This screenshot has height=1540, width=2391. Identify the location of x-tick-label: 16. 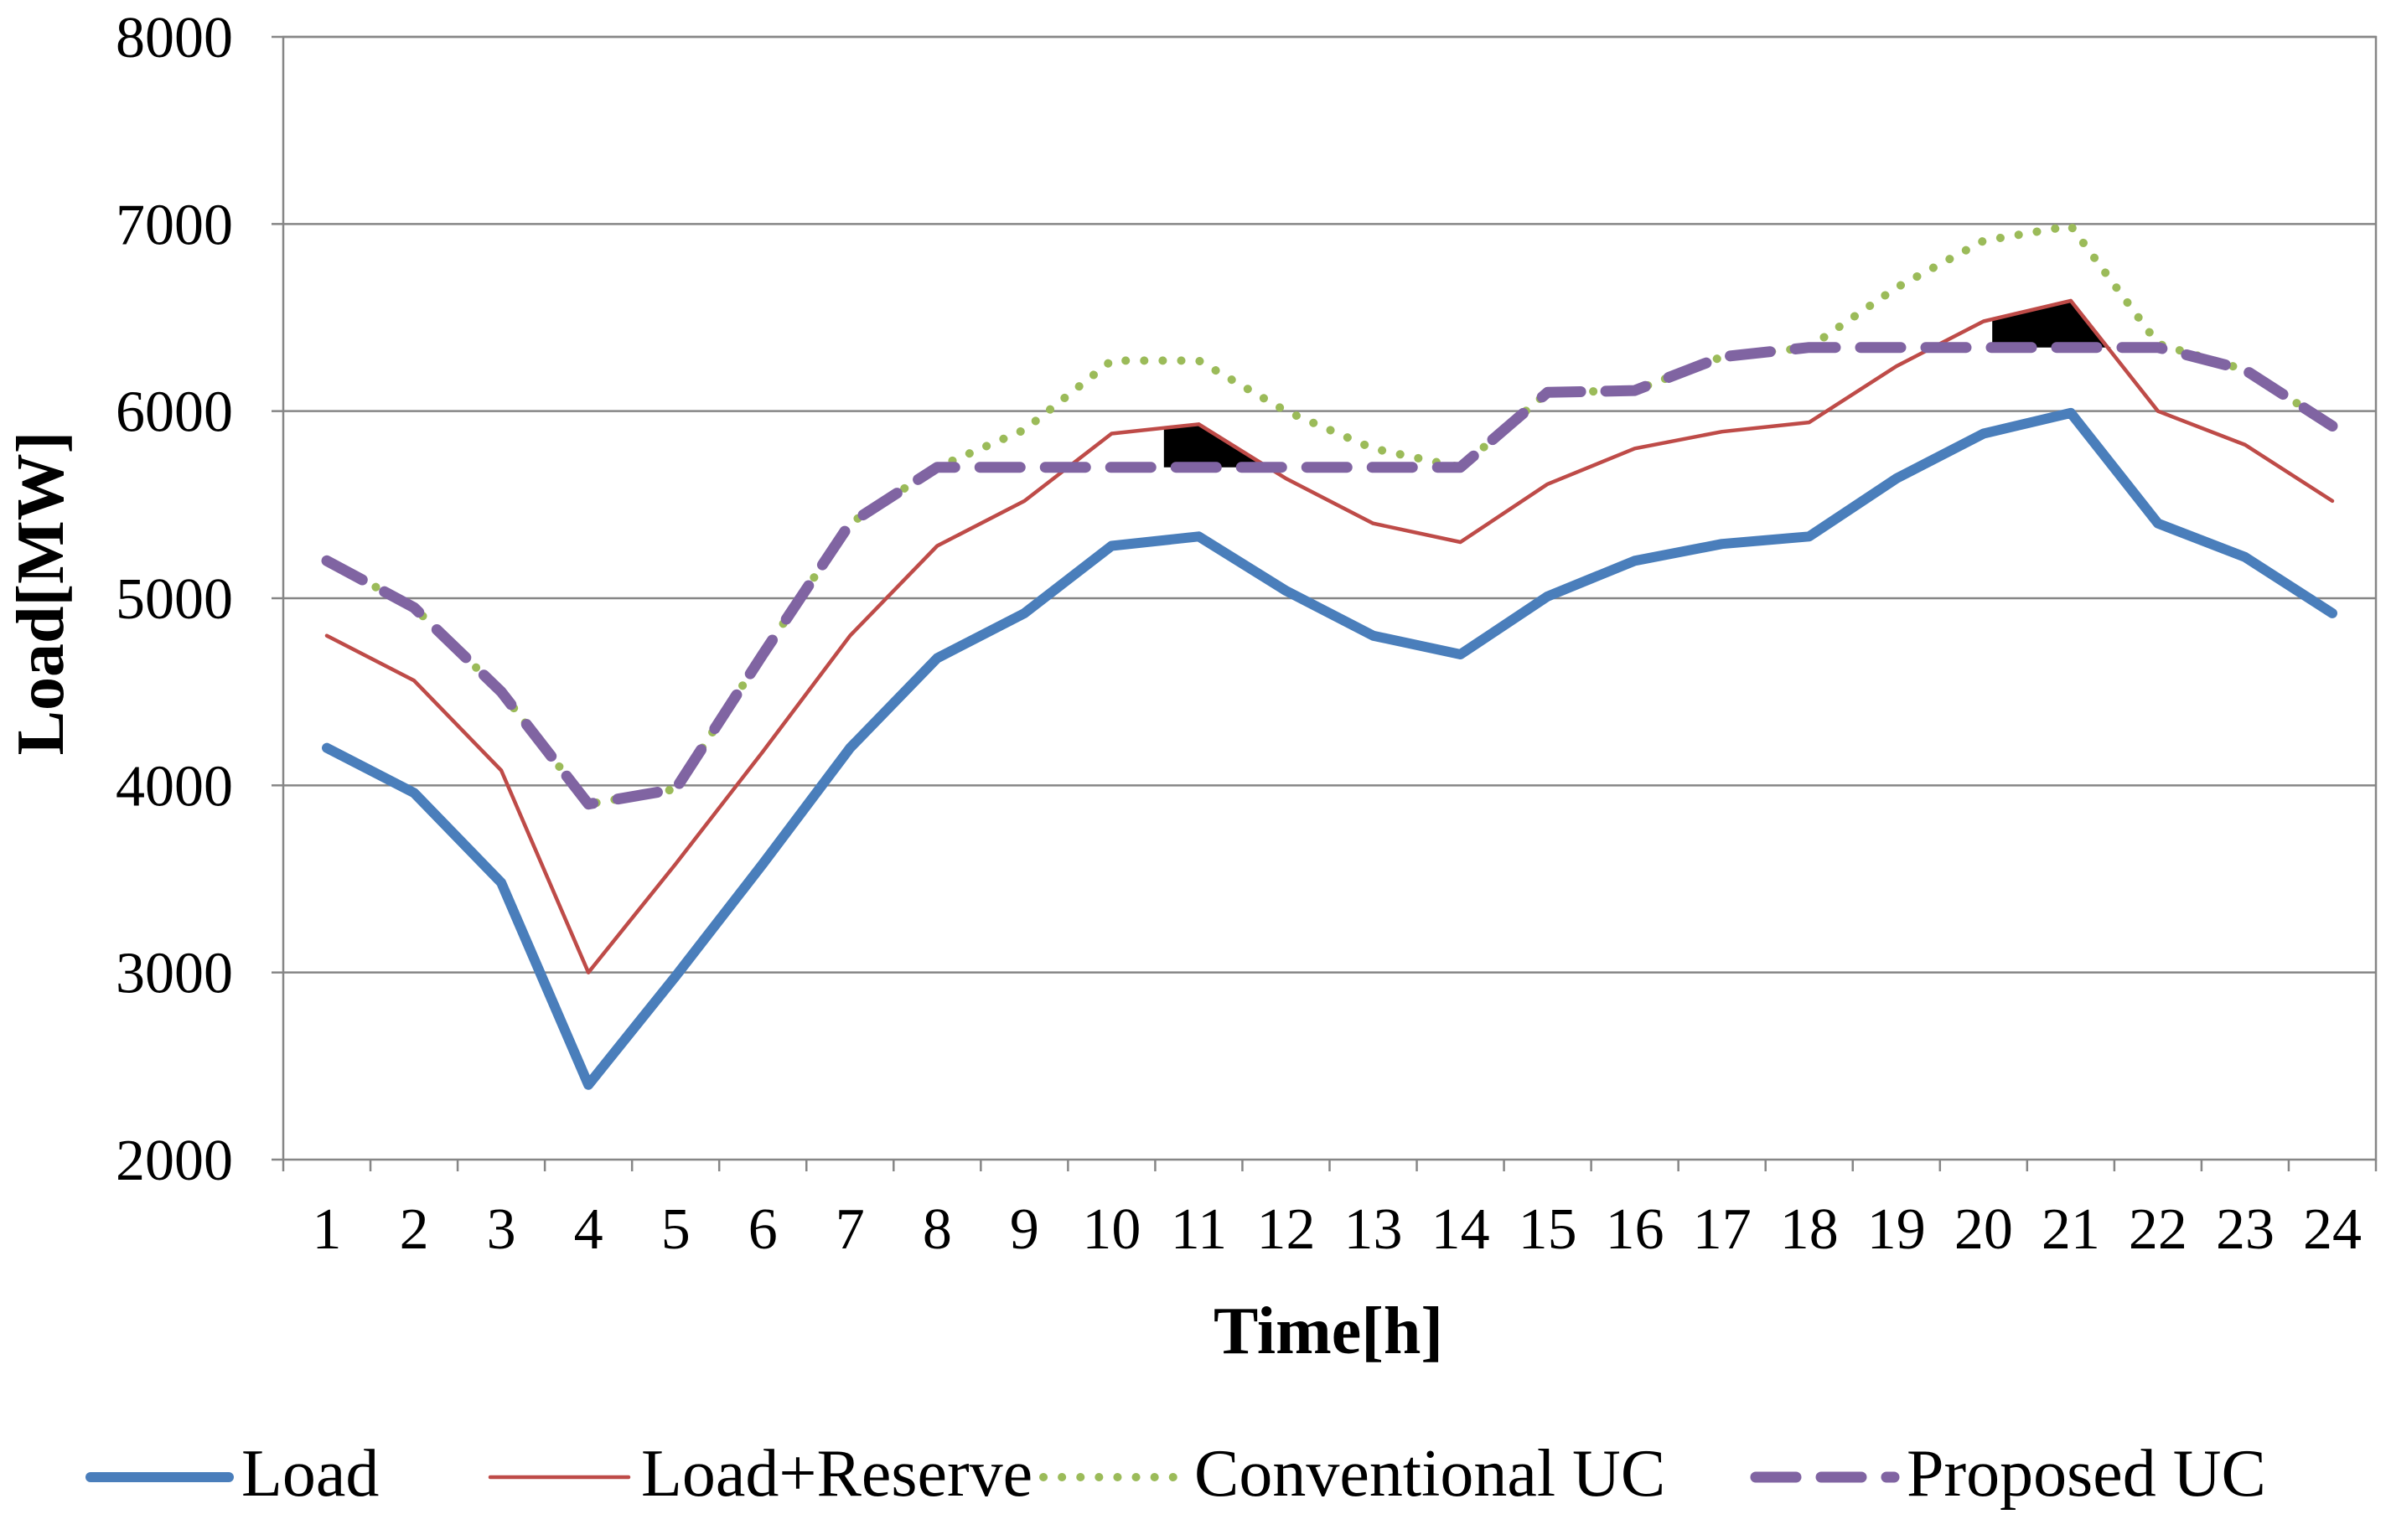
(1635, 1229).